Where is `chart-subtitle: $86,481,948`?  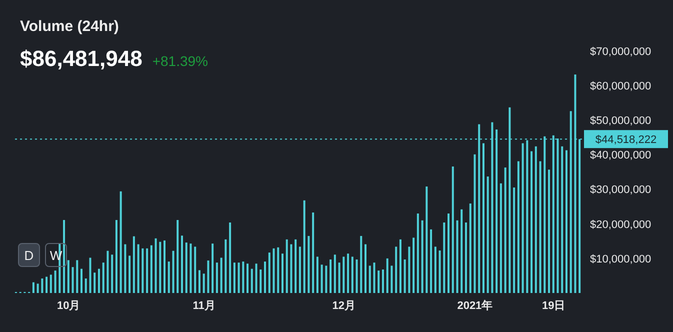
chart-subtitle: $86,481,948 is located at coordinates (81, 59).